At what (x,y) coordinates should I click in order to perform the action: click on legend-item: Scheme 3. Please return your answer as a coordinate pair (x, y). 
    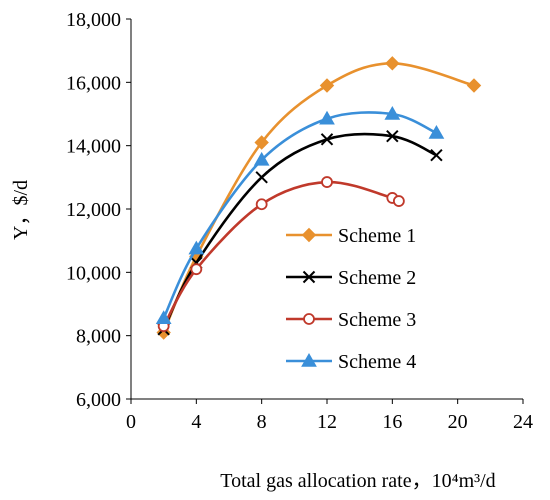
    Looking at the image, I should click on (351, 320).